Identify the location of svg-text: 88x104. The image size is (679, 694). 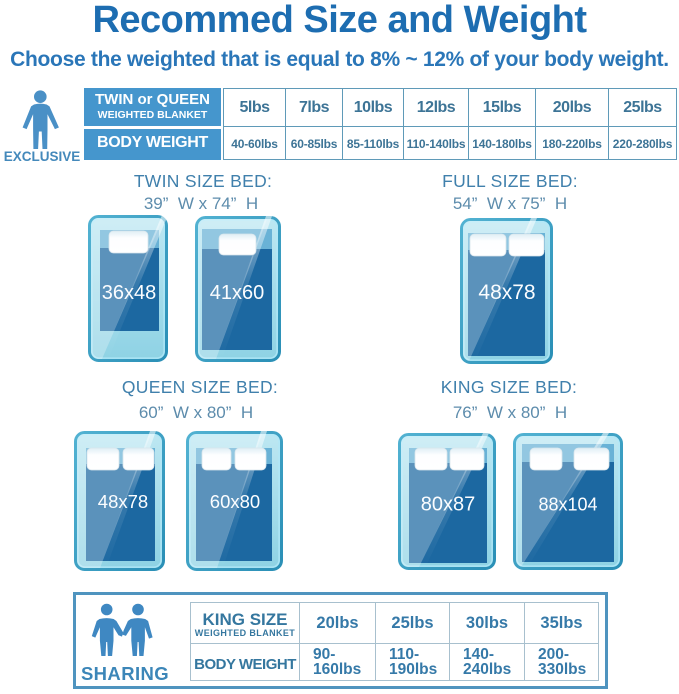
(567, 505).